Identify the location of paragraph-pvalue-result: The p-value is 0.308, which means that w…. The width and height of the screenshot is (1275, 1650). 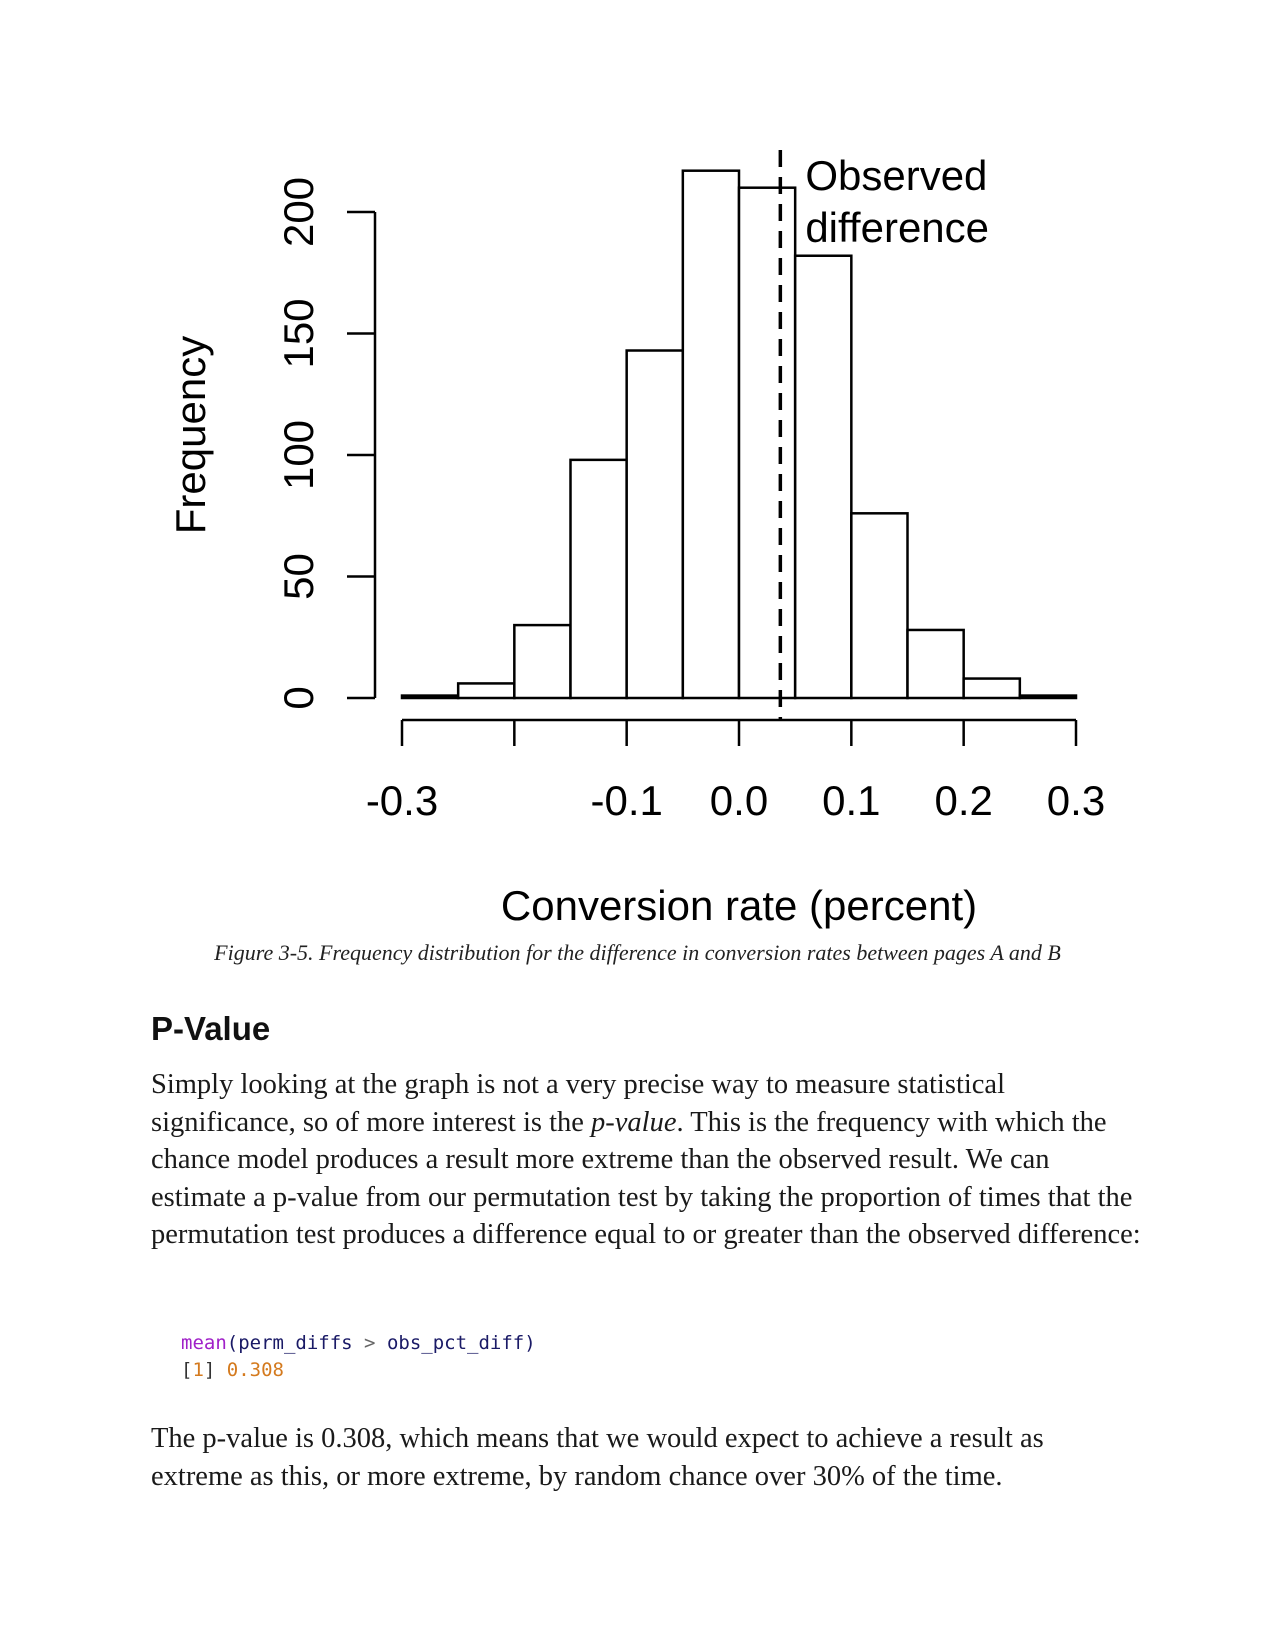
(597, 1457).